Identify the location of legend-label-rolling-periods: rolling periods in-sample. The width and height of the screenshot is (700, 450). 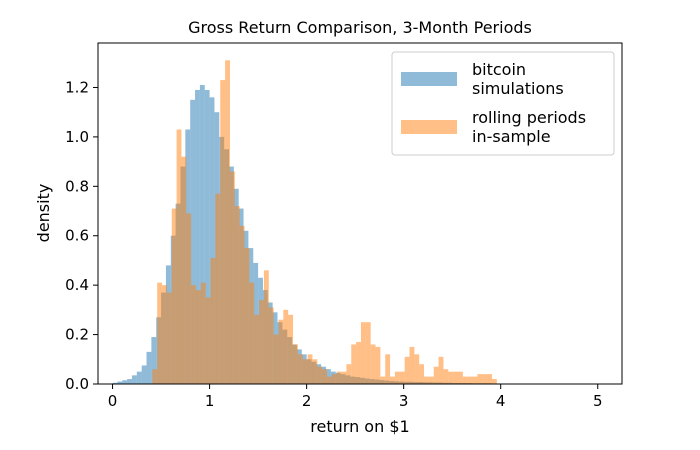
(531, 127).